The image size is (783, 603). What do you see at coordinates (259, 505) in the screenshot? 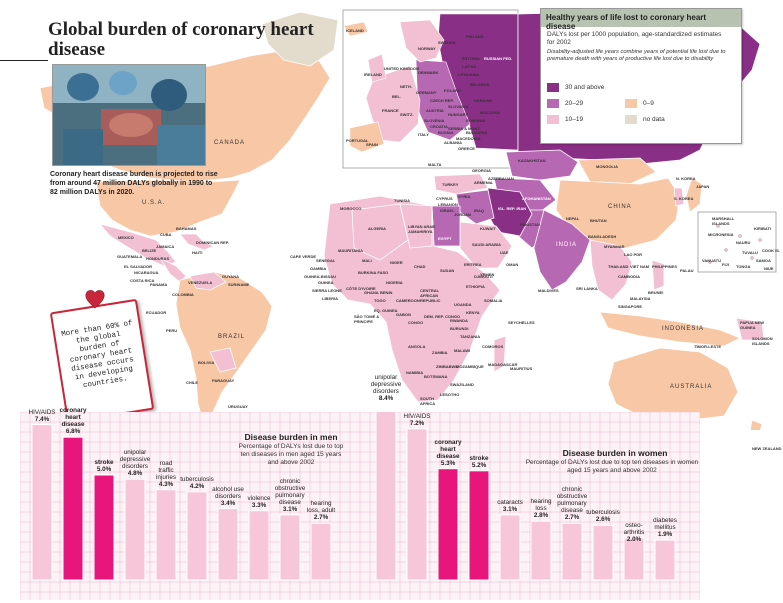
I see `bar-value-men-7: 3.3%` at bounding box center [259, 505].